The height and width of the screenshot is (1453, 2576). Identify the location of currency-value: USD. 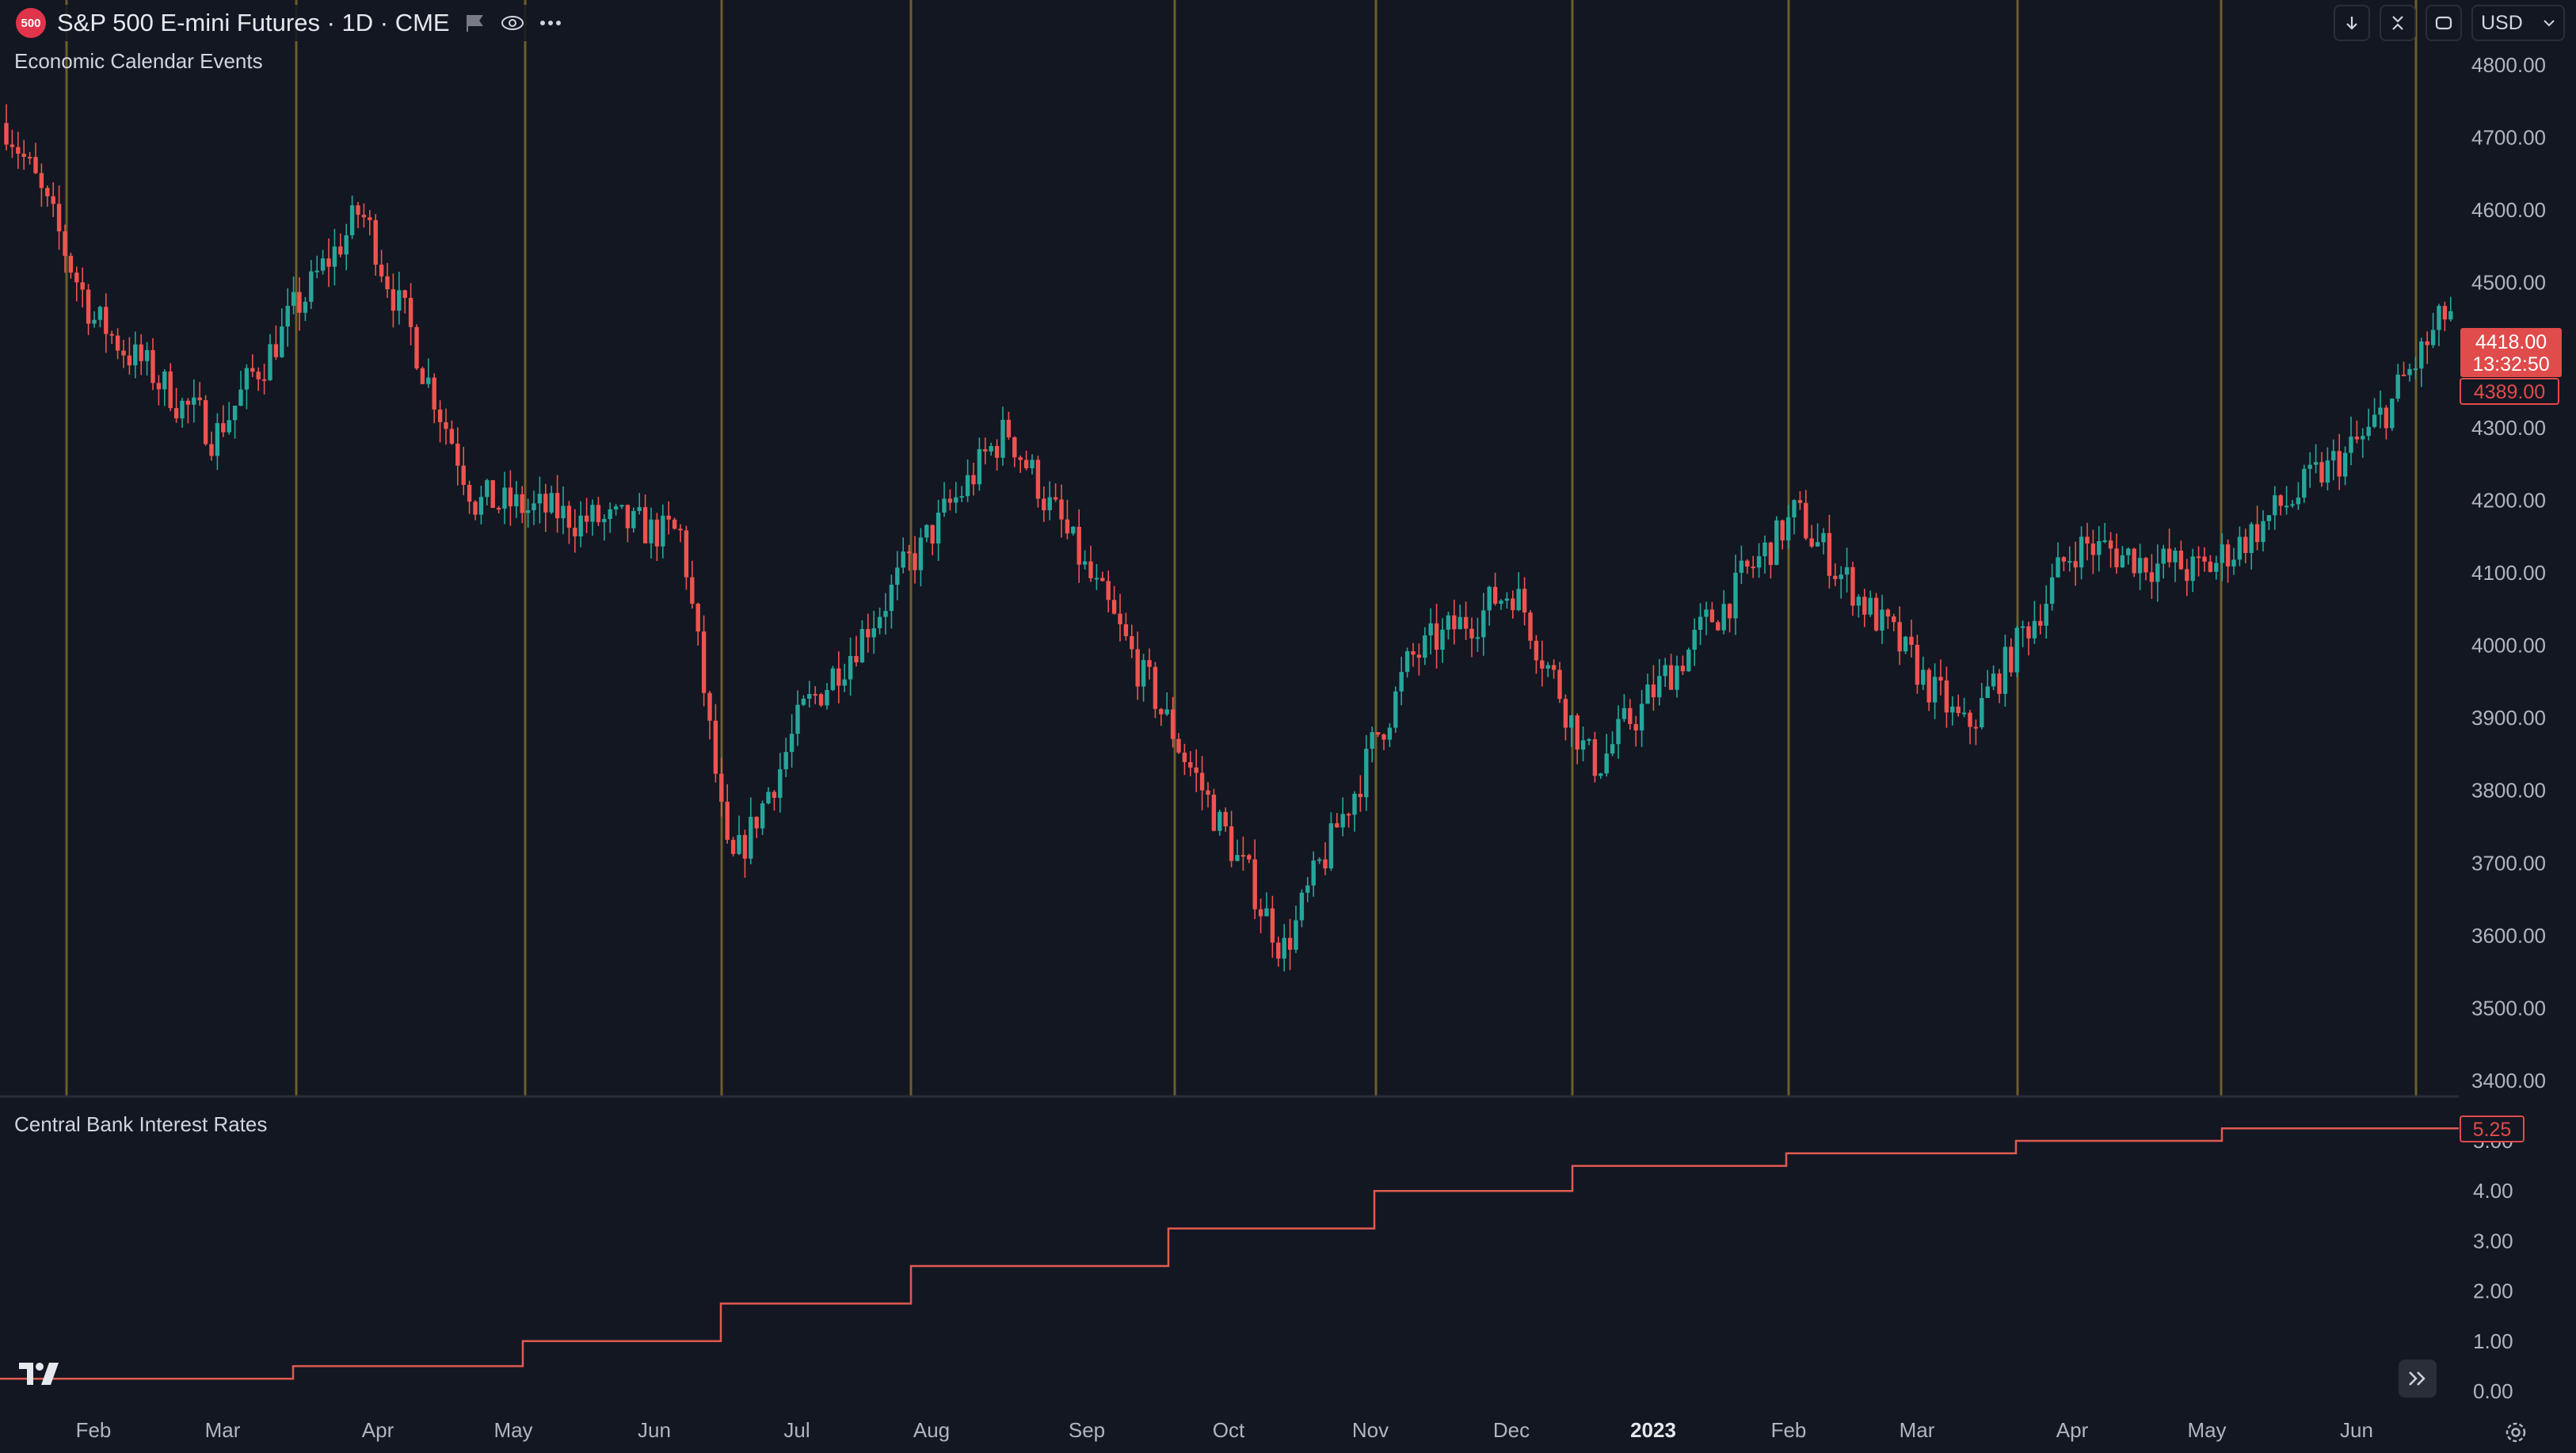
(2502, 22).